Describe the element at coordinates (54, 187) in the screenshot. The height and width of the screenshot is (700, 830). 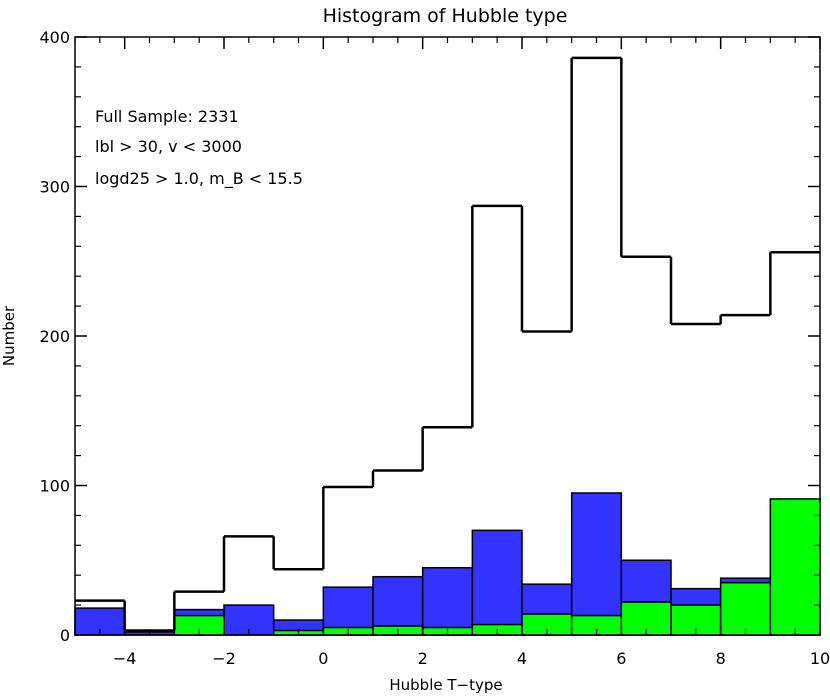
I see `y-tick-label: 300` at that location.